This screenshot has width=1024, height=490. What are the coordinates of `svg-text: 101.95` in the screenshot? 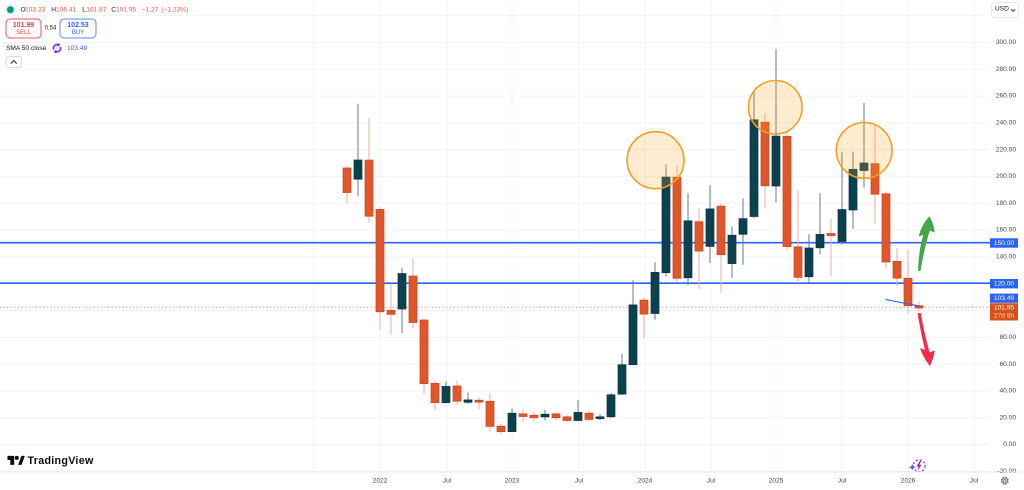 It's located at (1004, 307).